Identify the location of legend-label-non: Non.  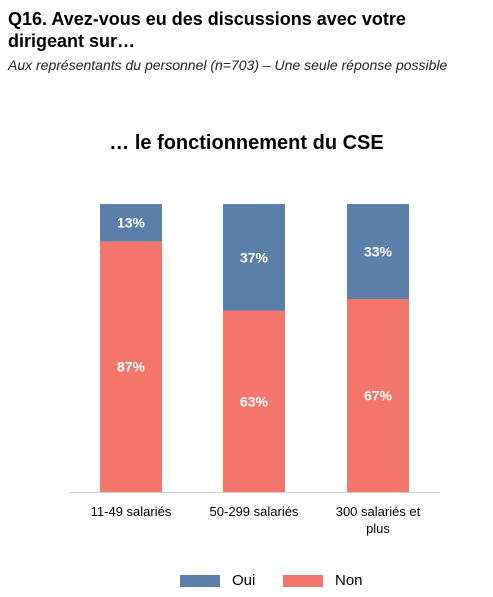
(349, 580).